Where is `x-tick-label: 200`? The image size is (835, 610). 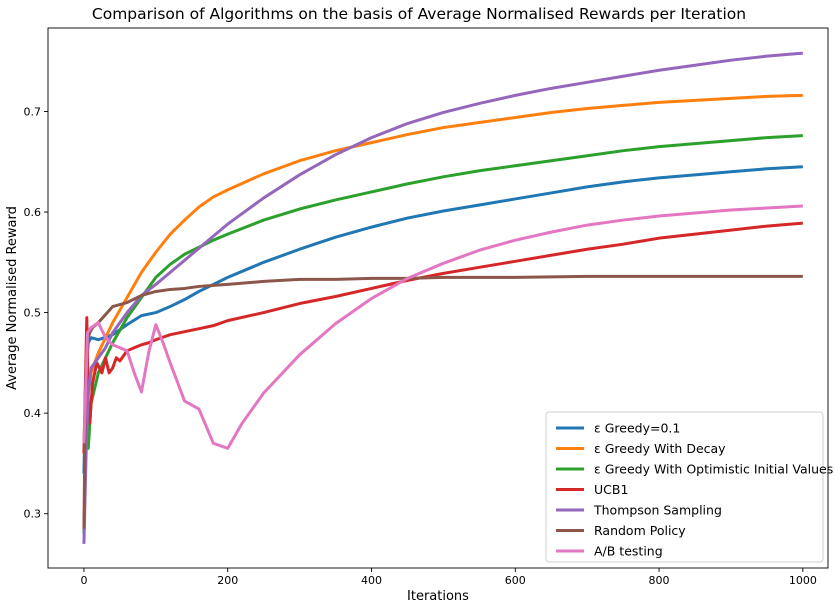 x-tick-label: 200 is located at coordinates (227, 580).